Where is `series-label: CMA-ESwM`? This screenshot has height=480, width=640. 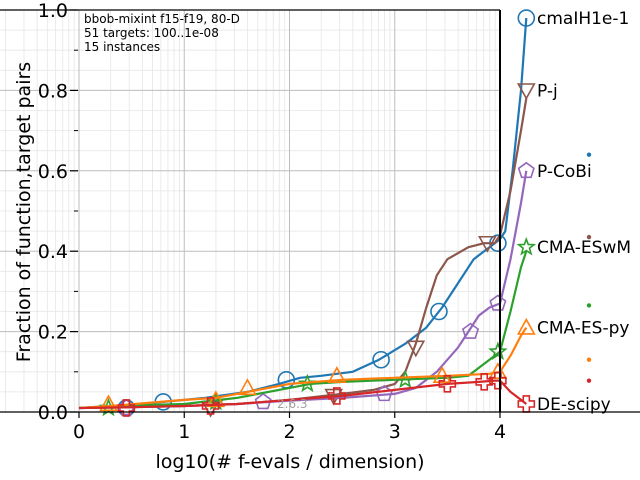
series-label: CMA-ESwM is located at coordinates (584, 248).